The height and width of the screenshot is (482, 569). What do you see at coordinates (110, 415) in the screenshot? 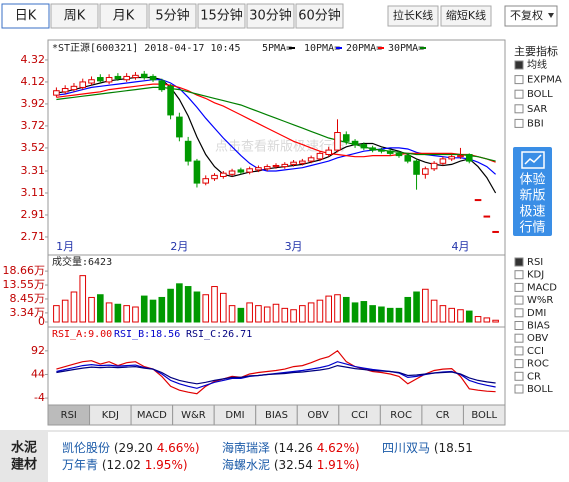
I see `indicator-tab-label: KDJ` at bounding box center [110, 415].